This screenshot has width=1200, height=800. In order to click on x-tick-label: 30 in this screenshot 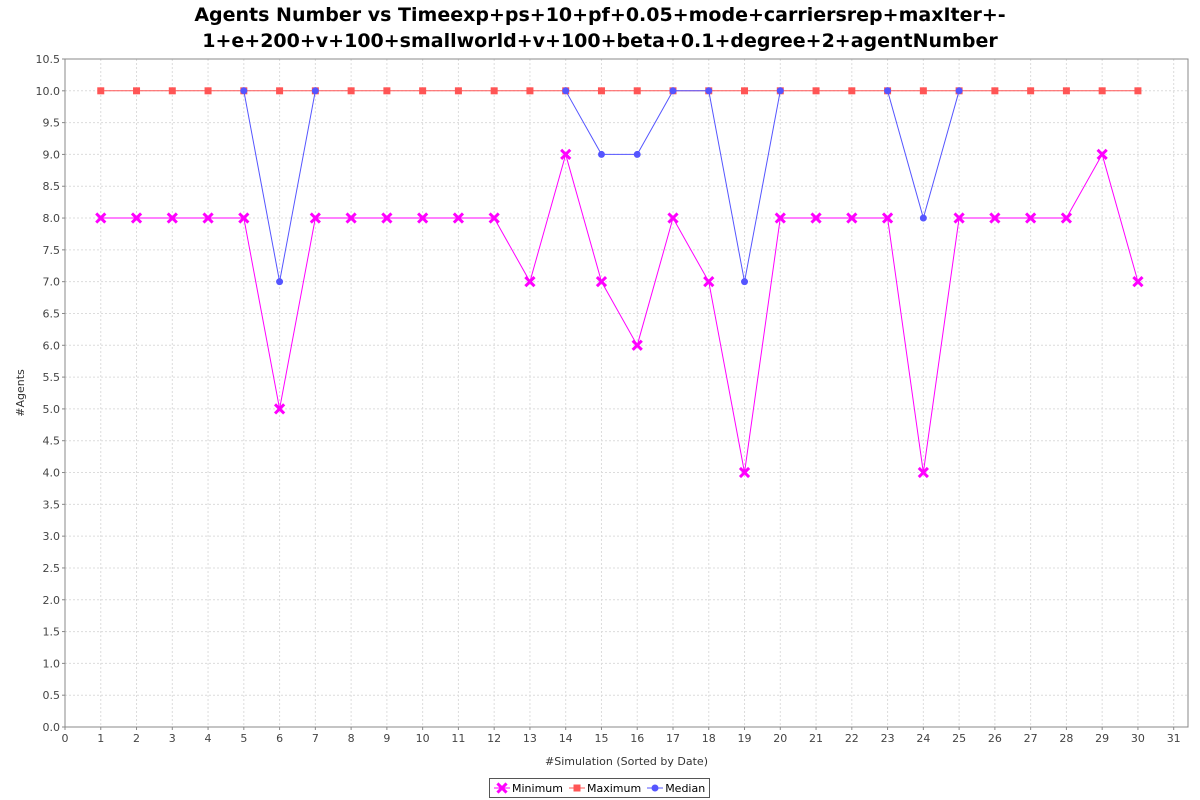, I will do `click(1138, 738)`.